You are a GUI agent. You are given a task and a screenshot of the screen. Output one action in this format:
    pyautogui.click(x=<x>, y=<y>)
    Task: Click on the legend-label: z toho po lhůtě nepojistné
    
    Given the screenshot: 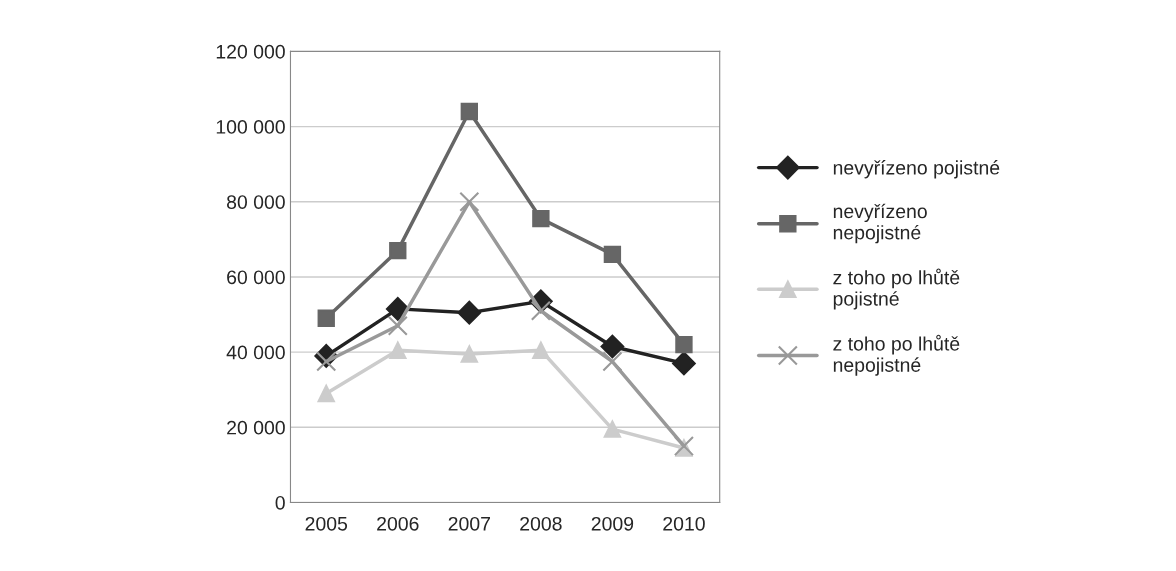 What is the action you would take?
    pyautogui.click(x=896, y=355)
    